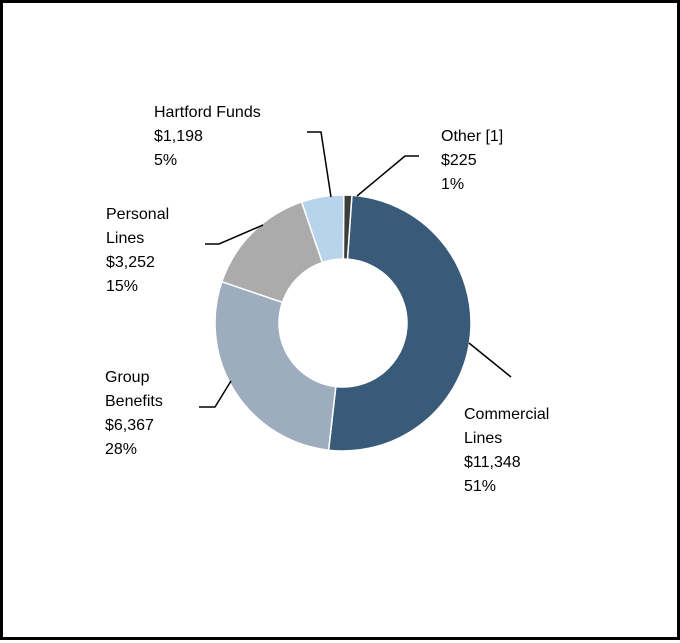 This screenshot has height=643, width=680. I want to click on leader-line-group-benefits, so click(215, 394).